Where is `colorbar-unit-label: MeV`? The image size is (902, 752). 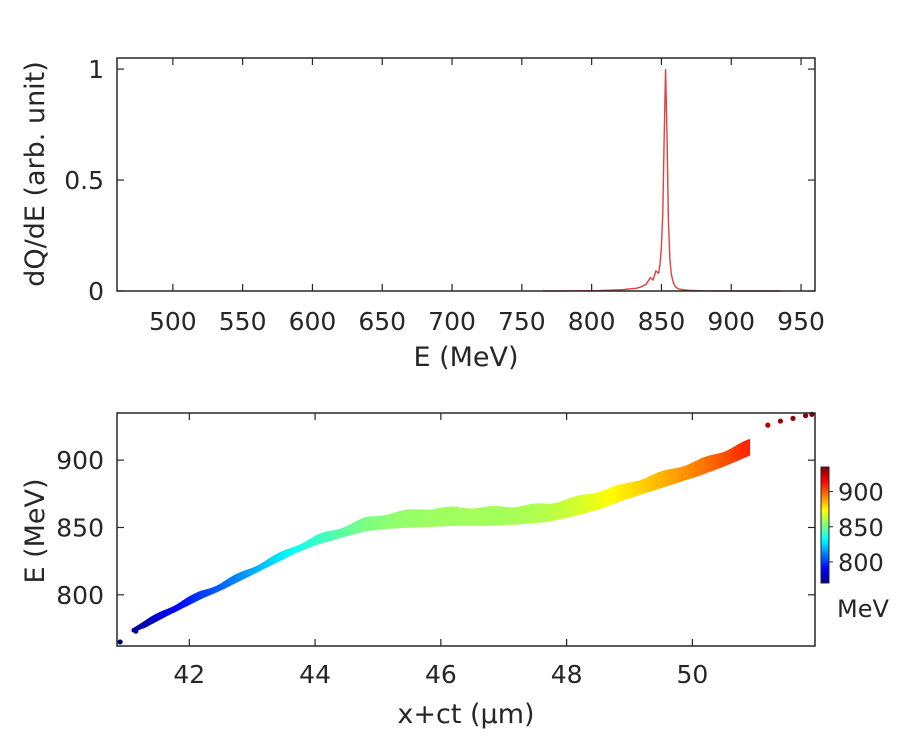
colorbar-unit-label: MeV is located at coordinates (863, 609).